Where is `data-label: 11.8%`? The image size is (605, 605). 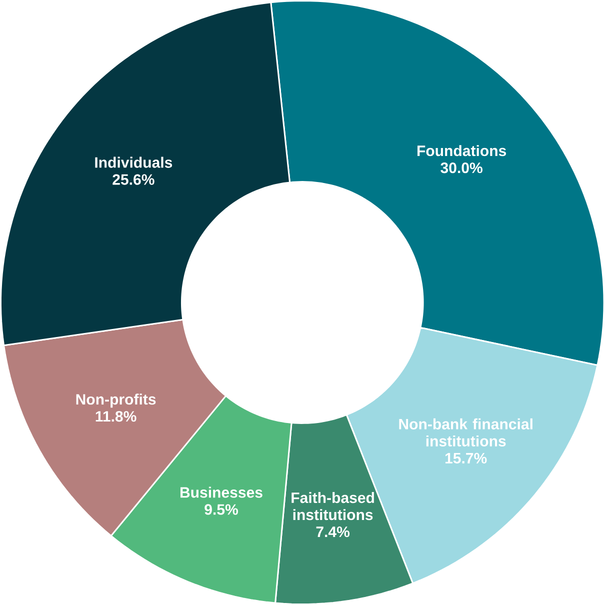
data-label: 11.8% is located at coordinates (116, 416).